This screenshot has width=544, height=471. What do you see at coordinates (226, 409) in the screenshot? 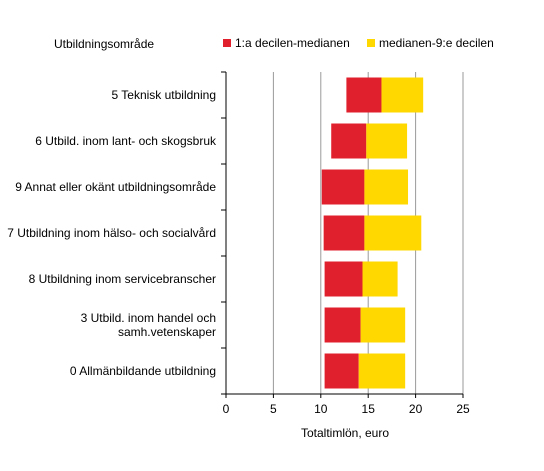
I see `x-tick-label-0: 0` at bounding box center [226, 409].